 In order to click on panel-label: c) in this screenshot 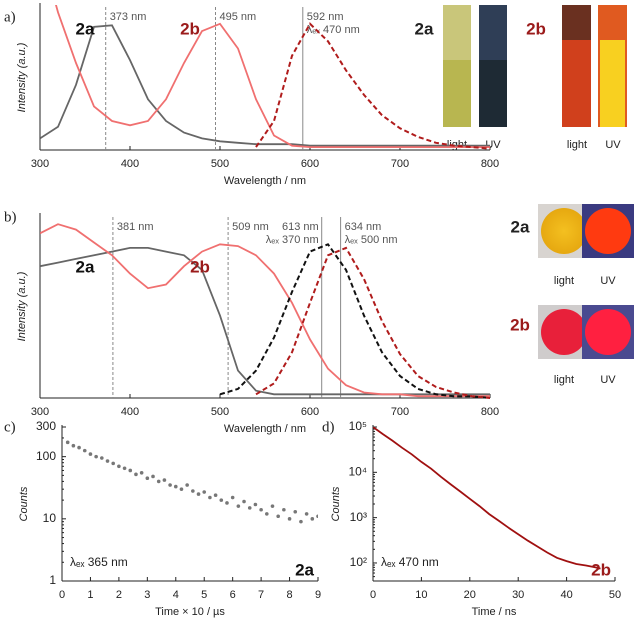, I will do `click(10, 427)`.